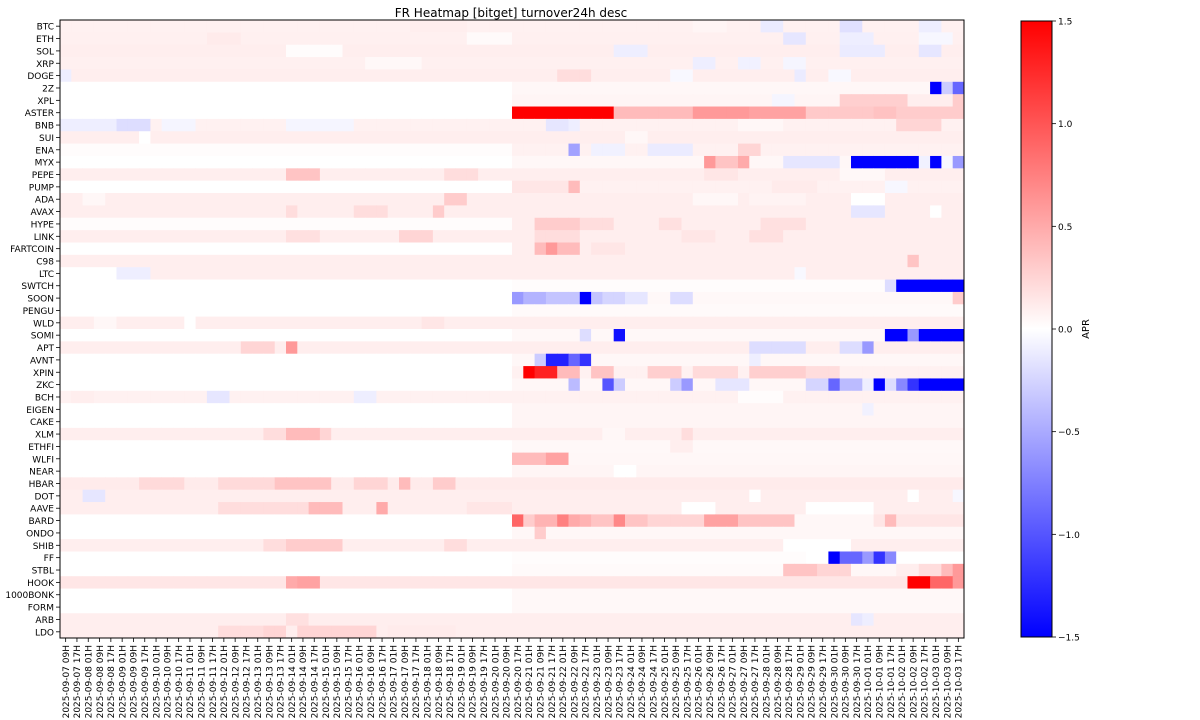 This screenshot has width=1200, height=720. What do you see at coordinates (41, 609) in the screenshot?
I see `y-tick-label: FORM` at bounding box center [41, 609].